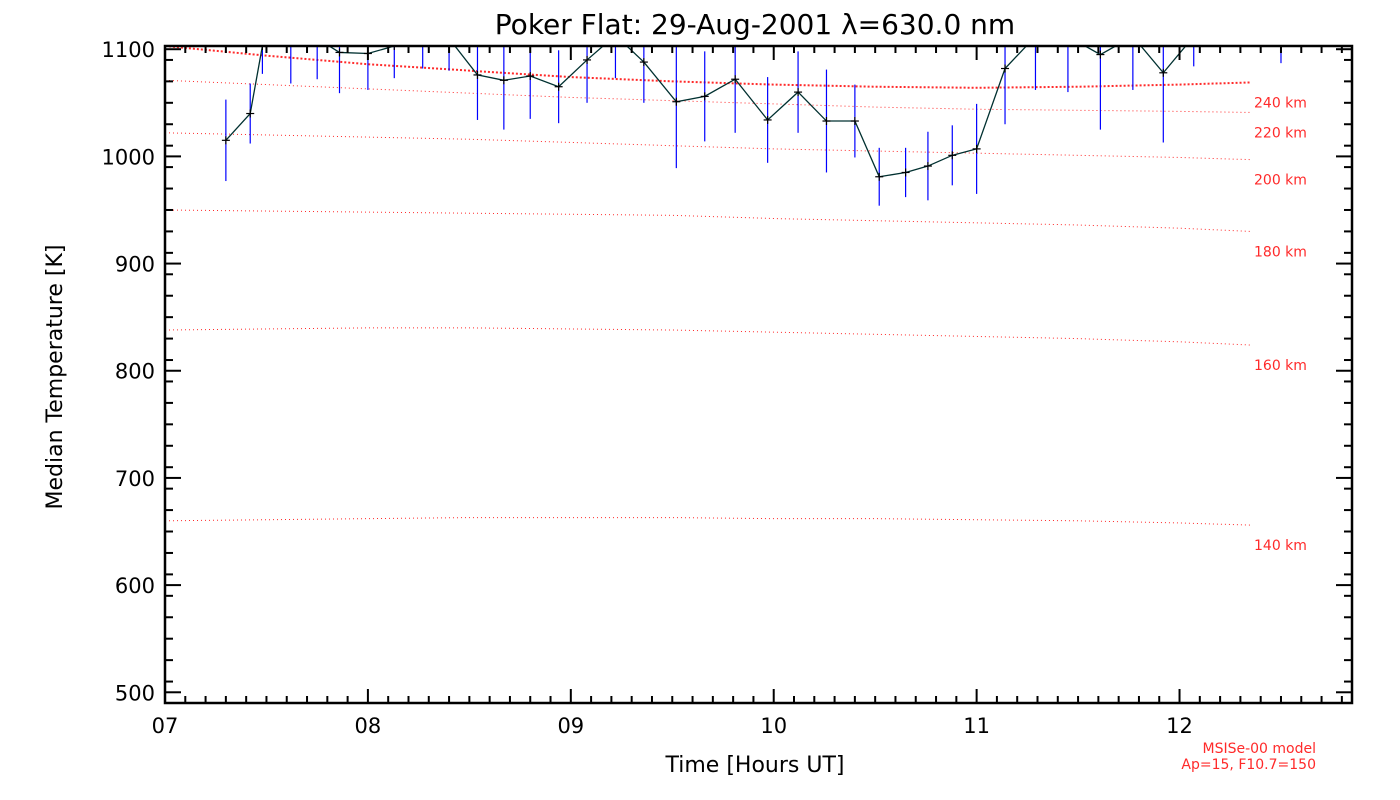 Image resolution: width=1400 pixels, height=800 pixels. I want to click on y-tick-label: 700, so click(135, 479).